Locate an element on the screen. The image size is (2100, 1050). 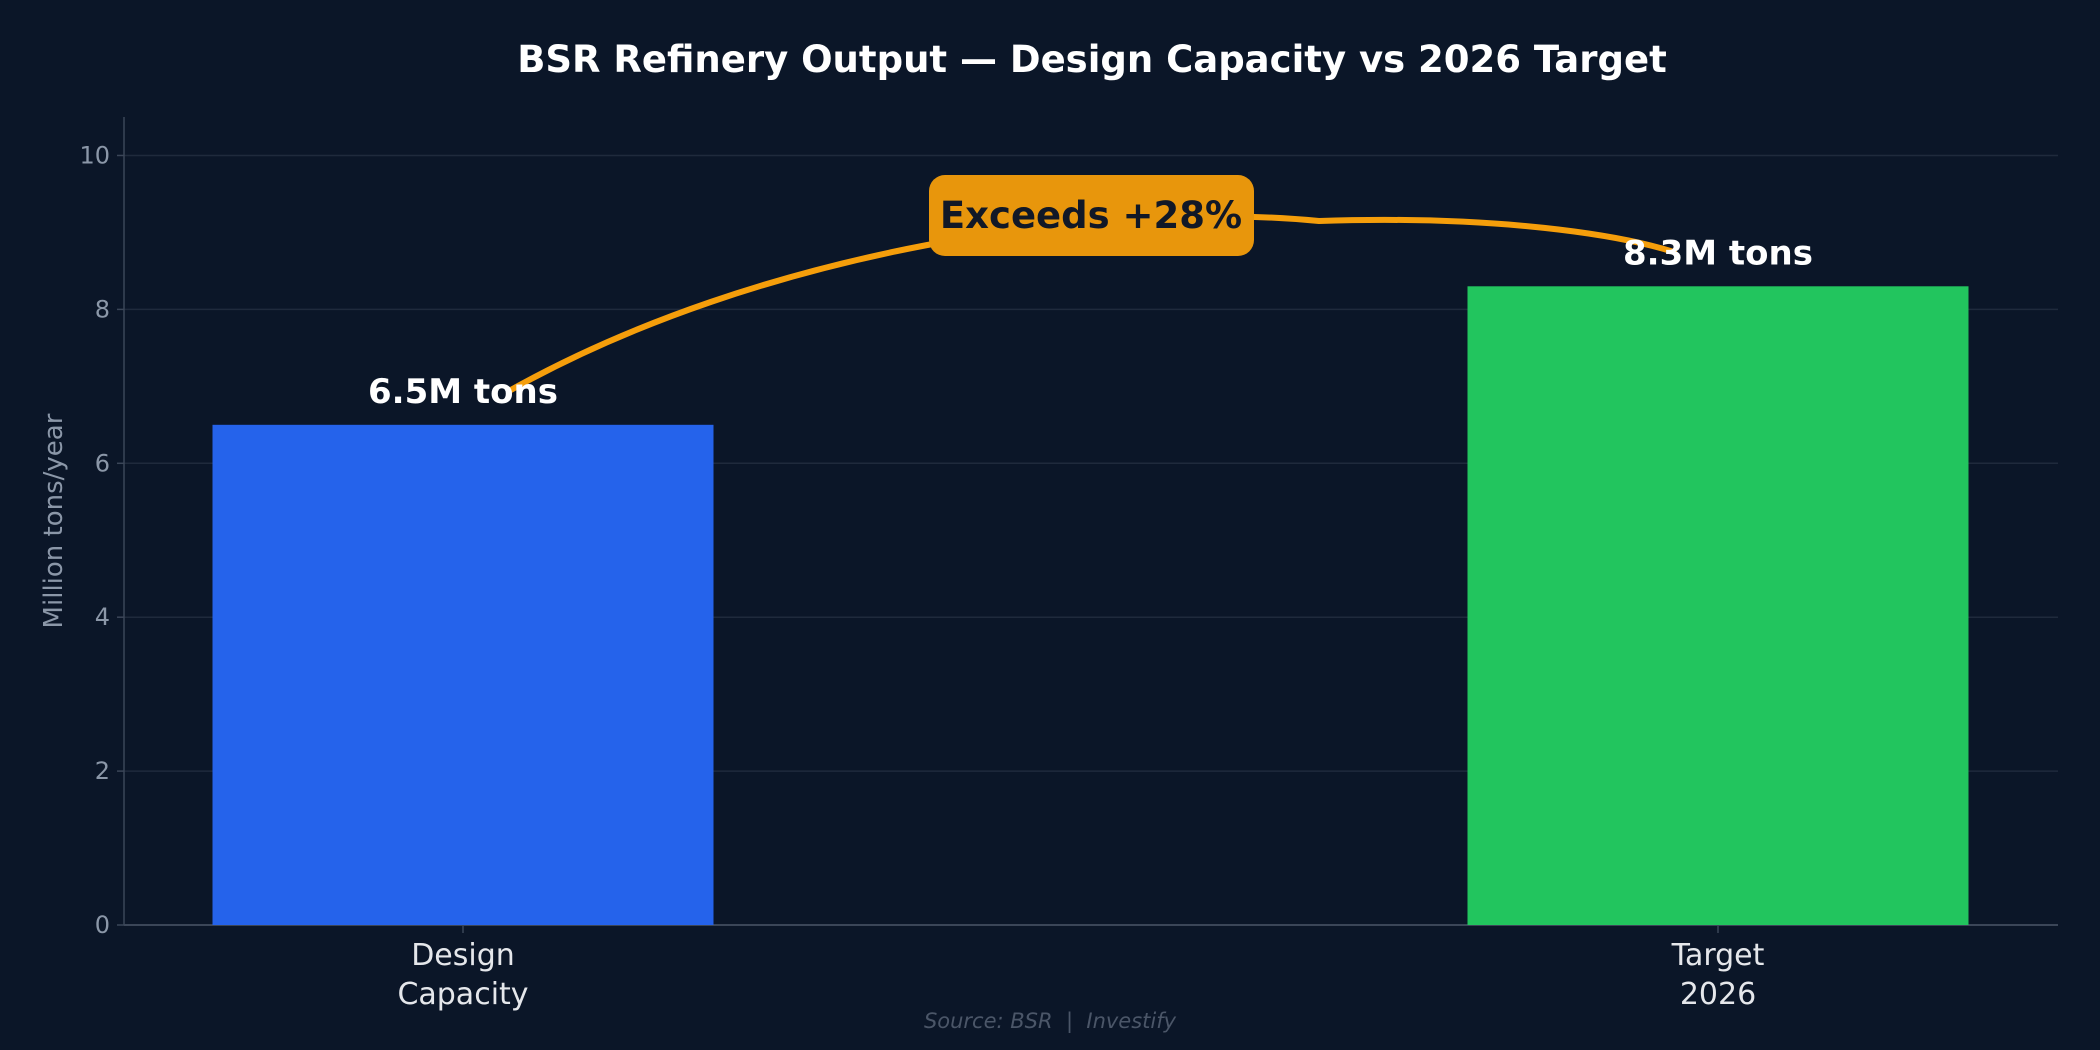
y-tick-label: 8 is located at coordinates (102, 309).